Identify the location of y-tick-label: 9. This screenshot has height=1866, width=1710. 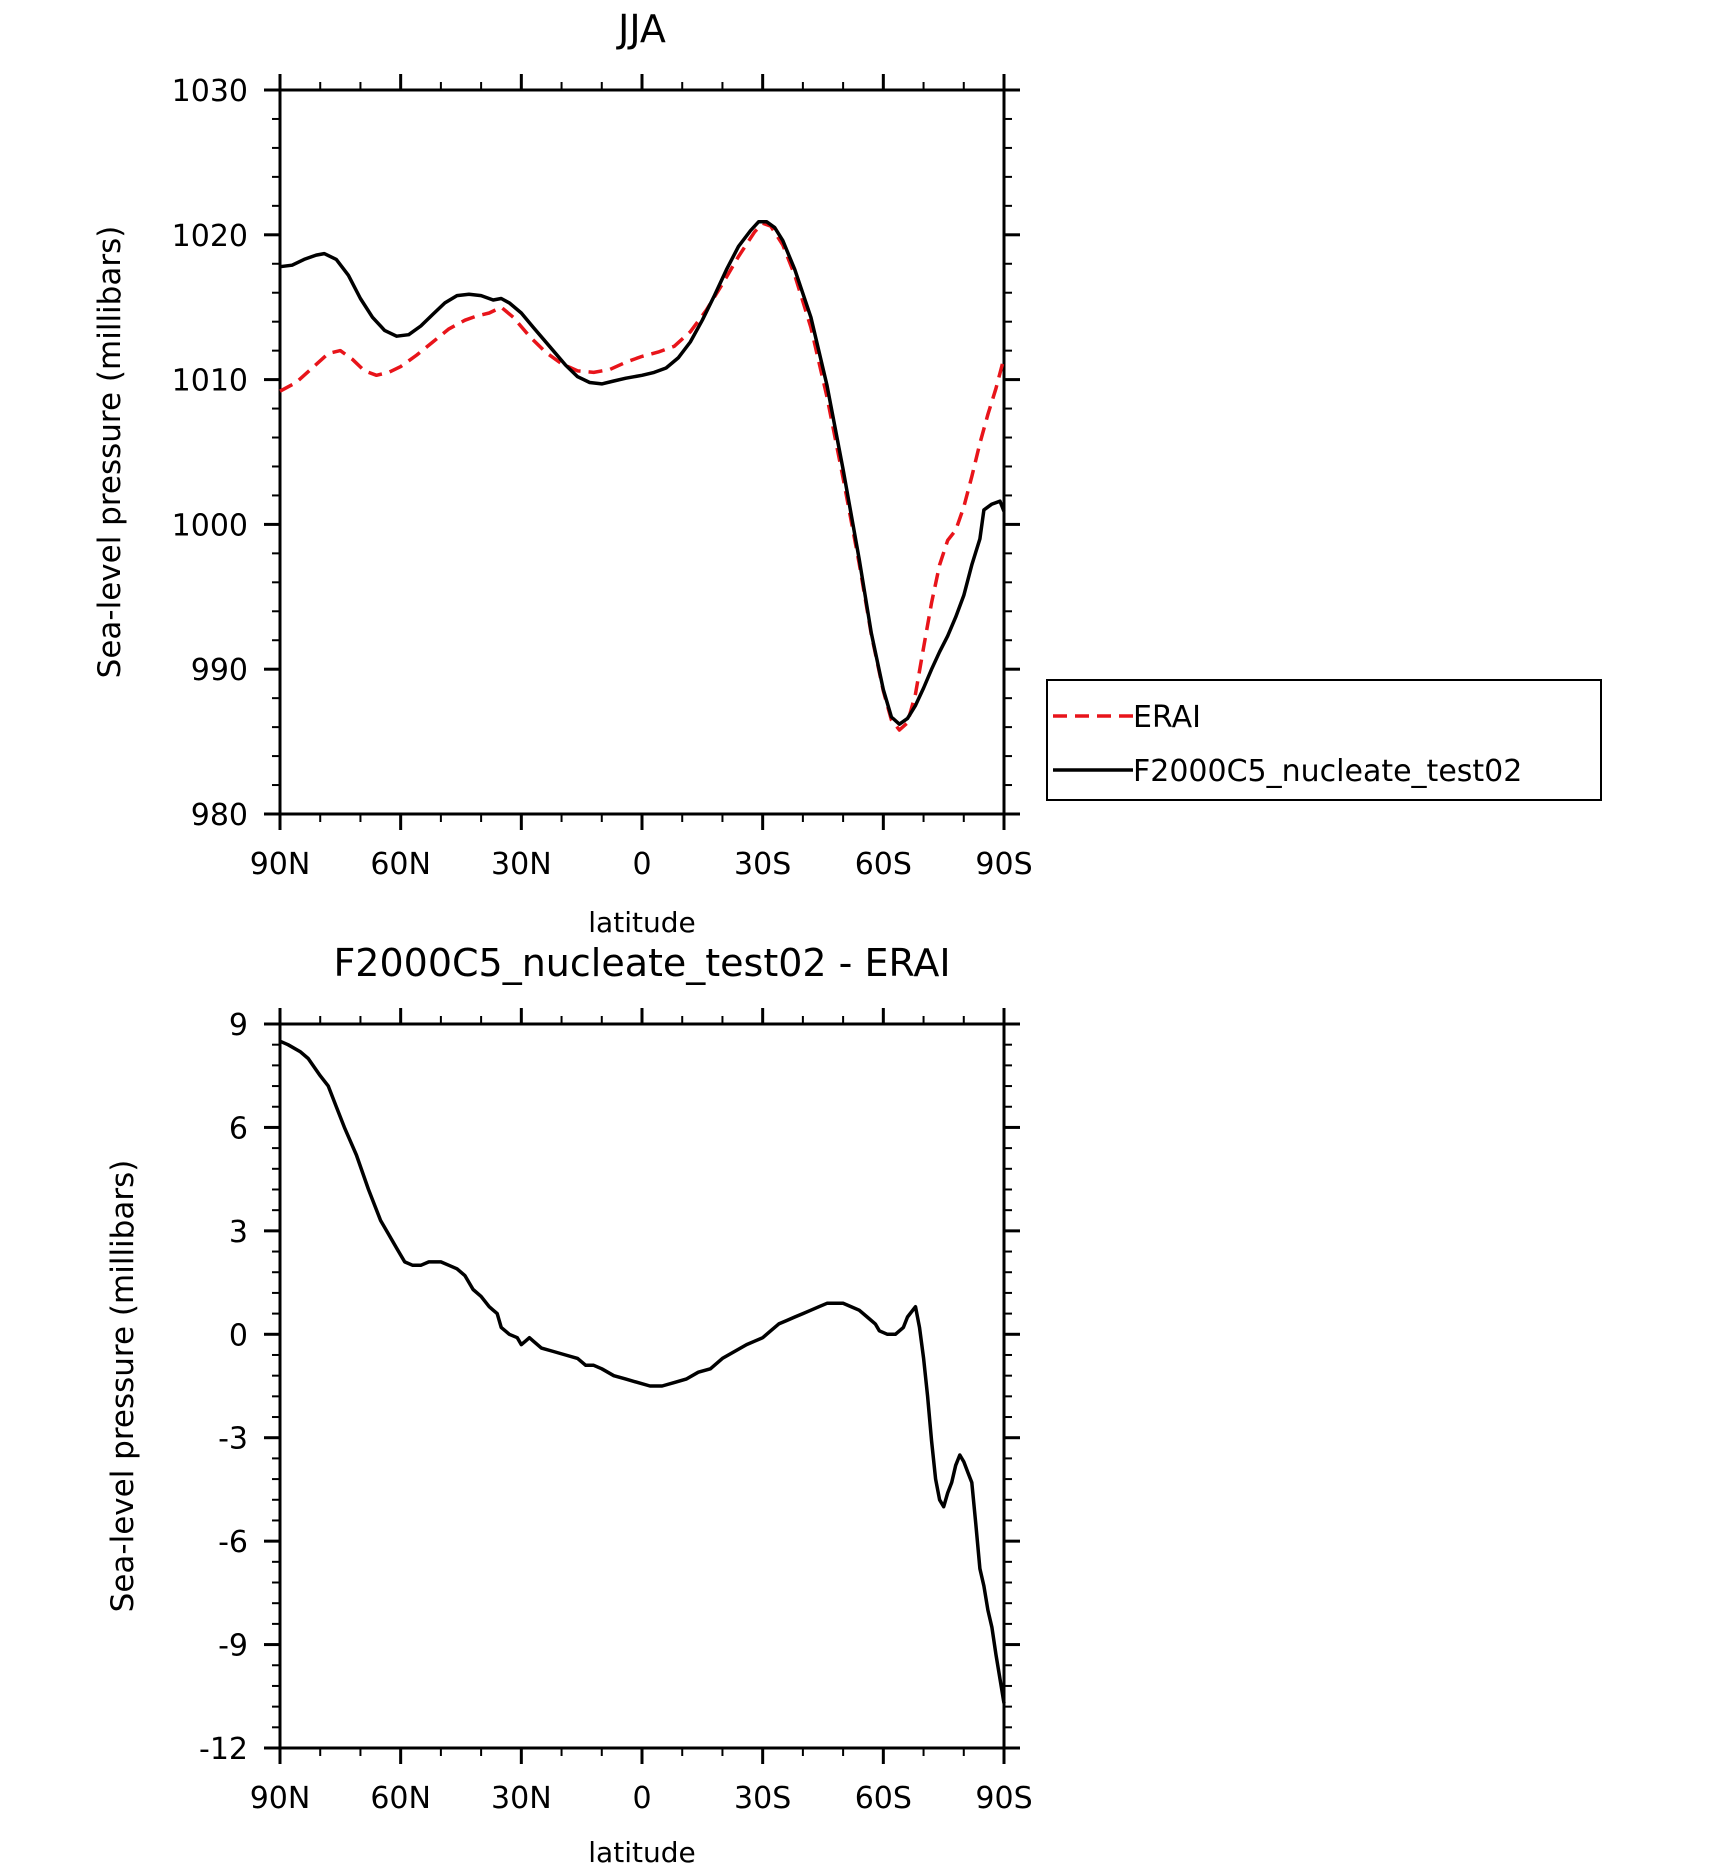
(238, 1025).